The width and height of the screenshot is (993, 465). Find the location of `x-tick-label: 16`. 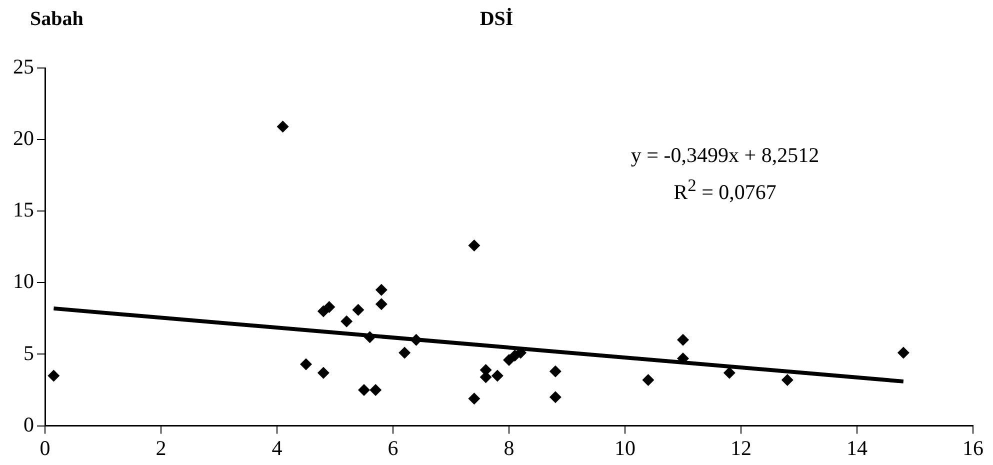

x-tick-label: 16 is located at coordinates (973, 448).